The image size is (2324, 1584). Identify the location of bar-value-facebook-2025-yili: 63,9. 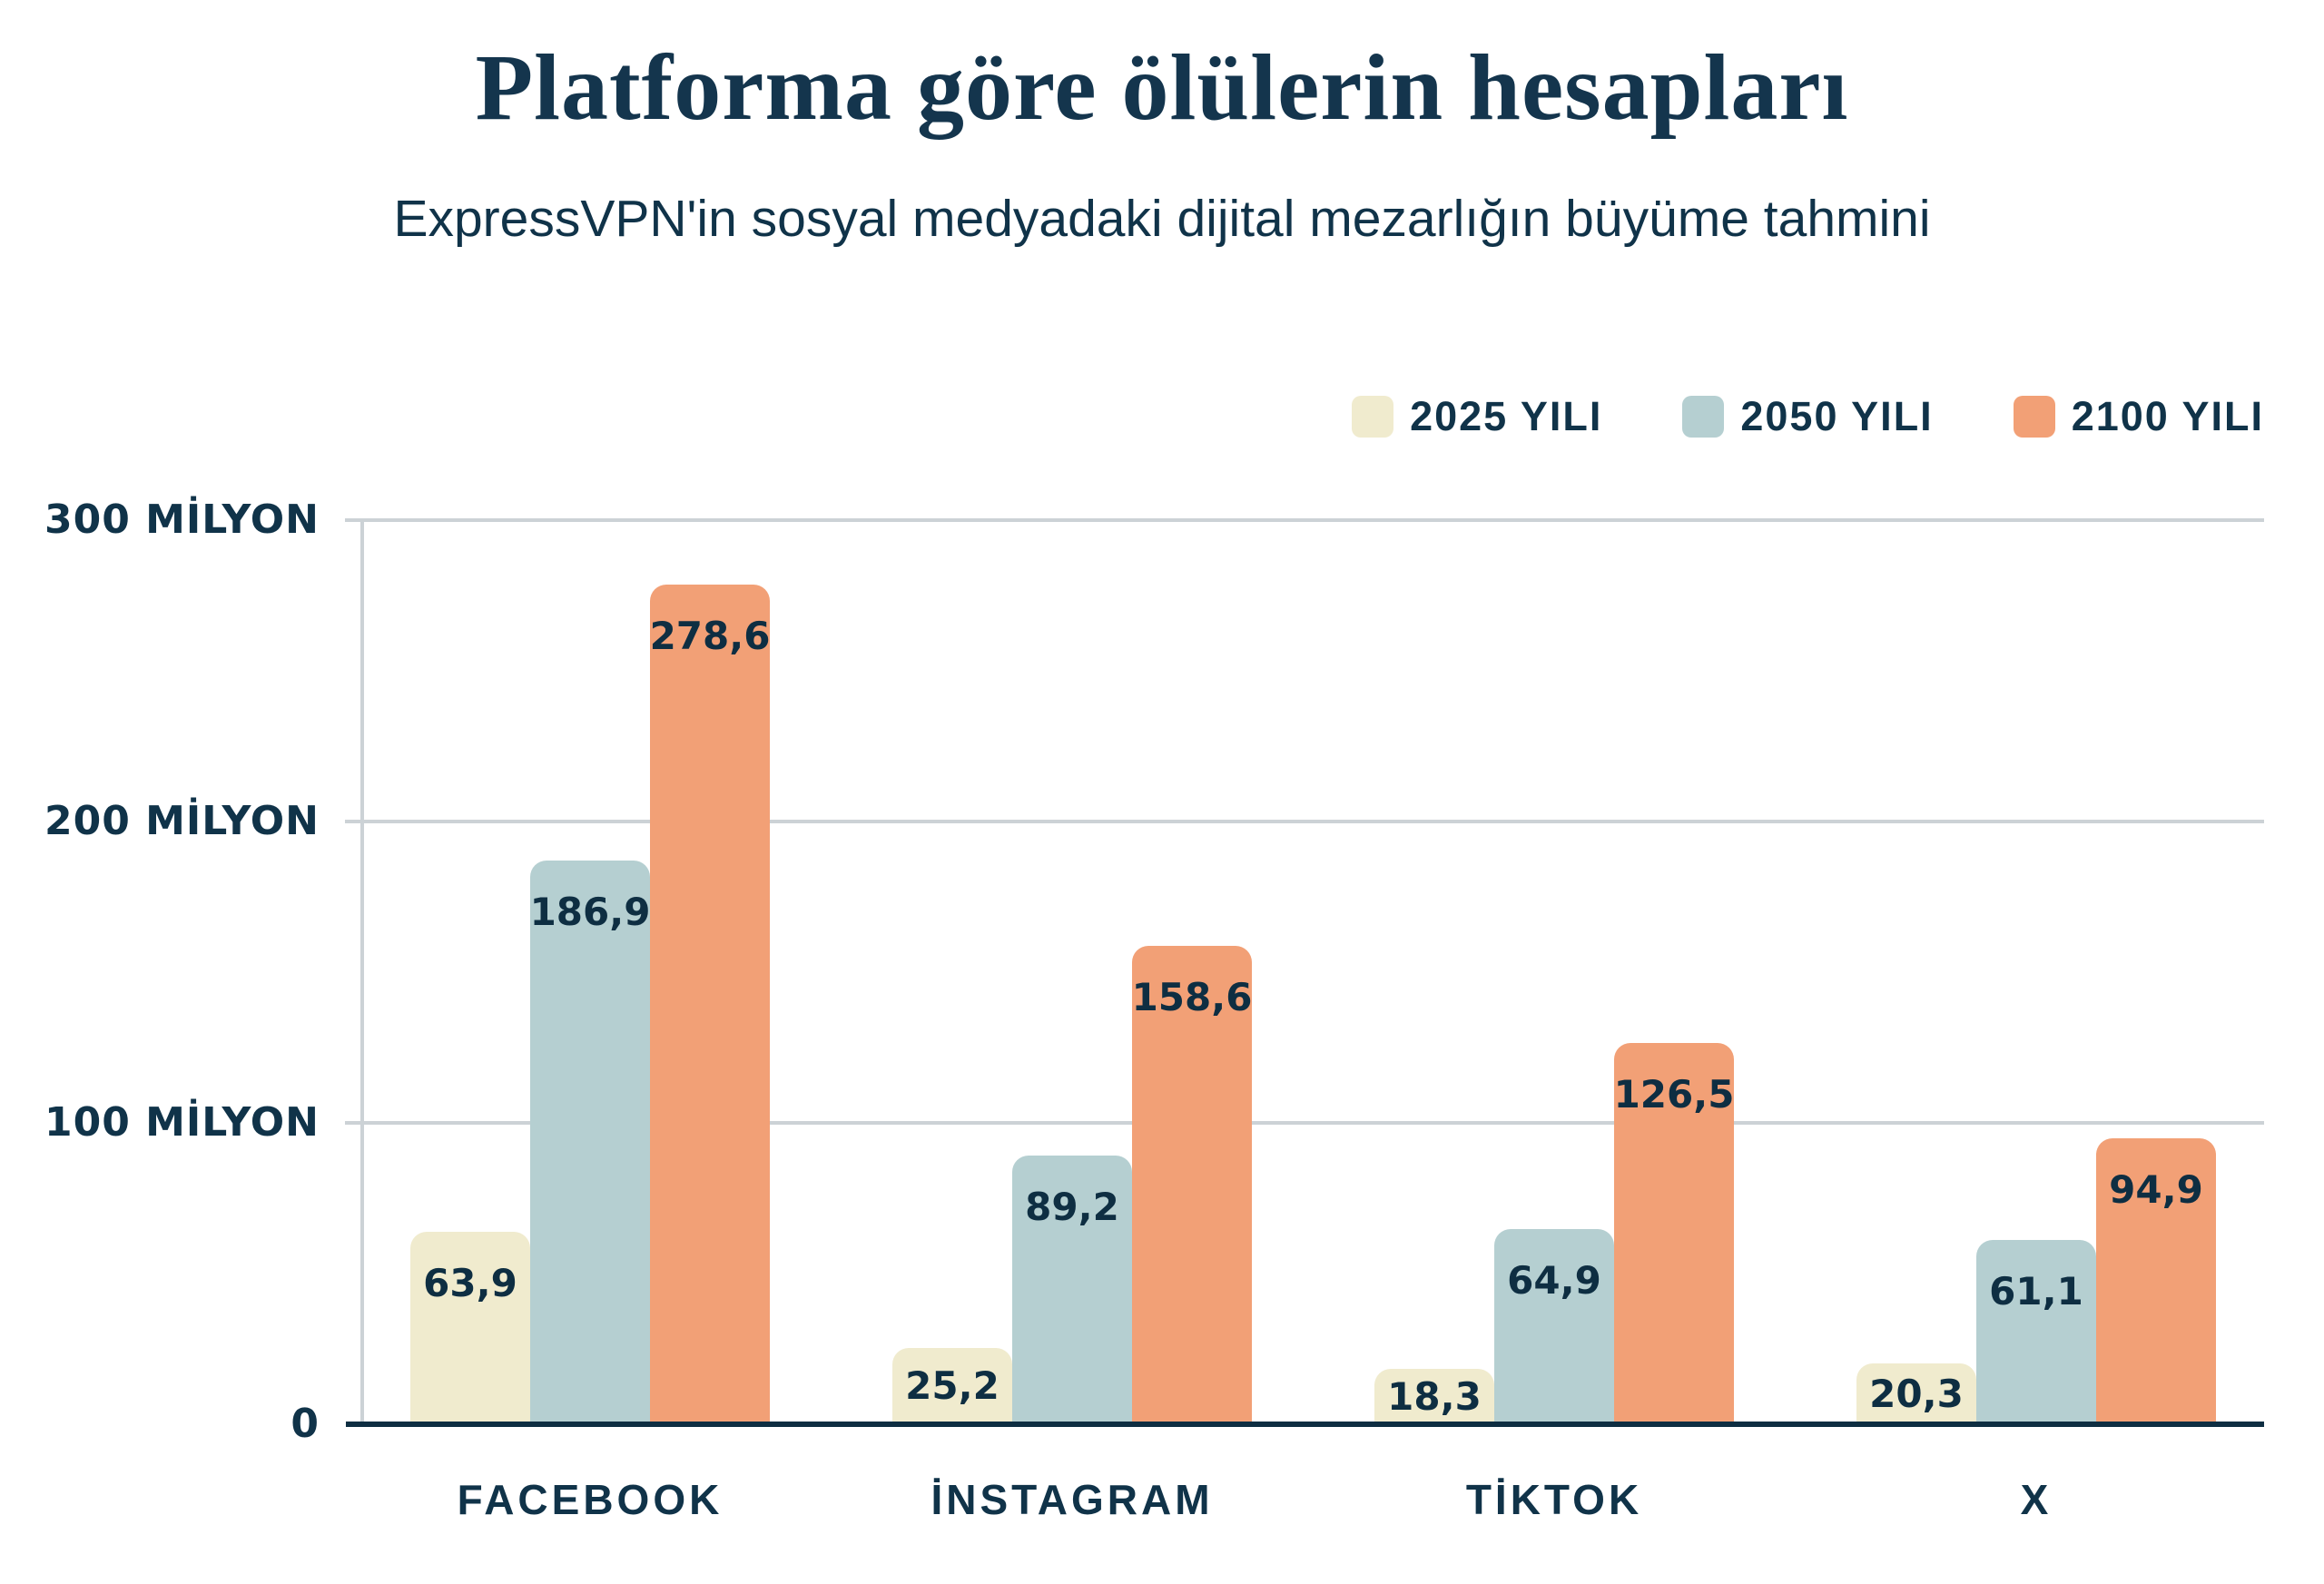
(470, 1283).